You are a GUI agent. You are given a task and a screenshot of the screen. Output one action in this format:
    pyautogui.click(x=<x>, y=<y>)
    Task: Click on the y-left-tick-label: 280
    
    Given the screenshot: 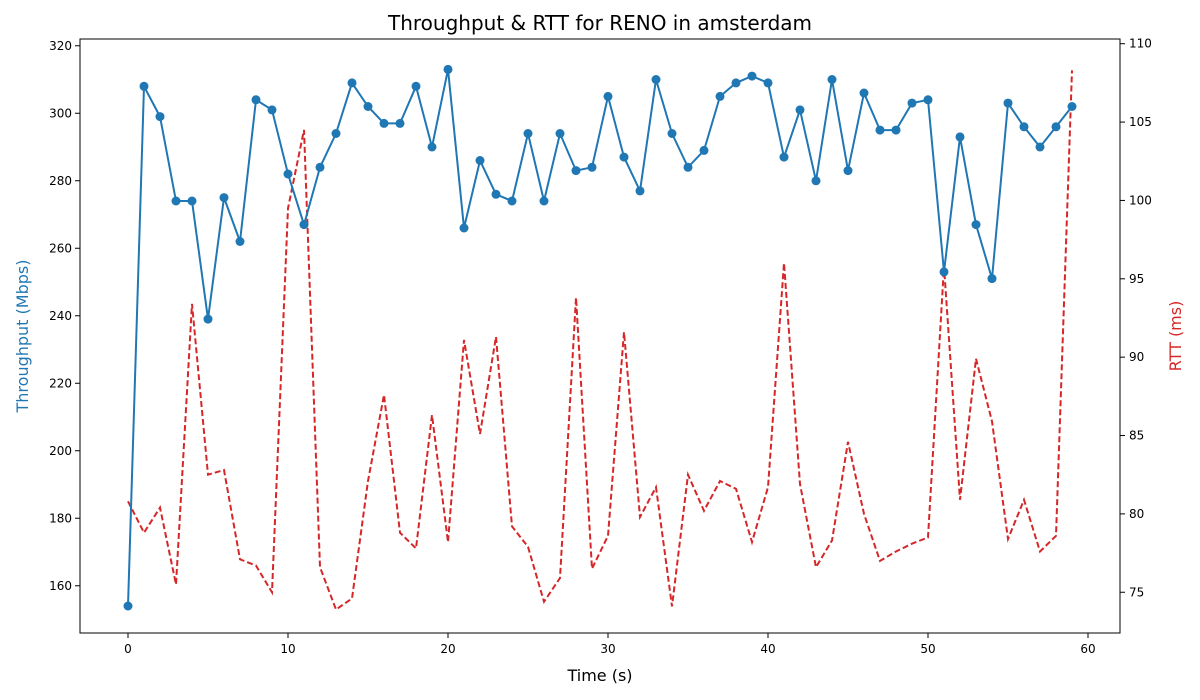 What is the action you would take?
    pyautogui.click(x=60, y=181)
    